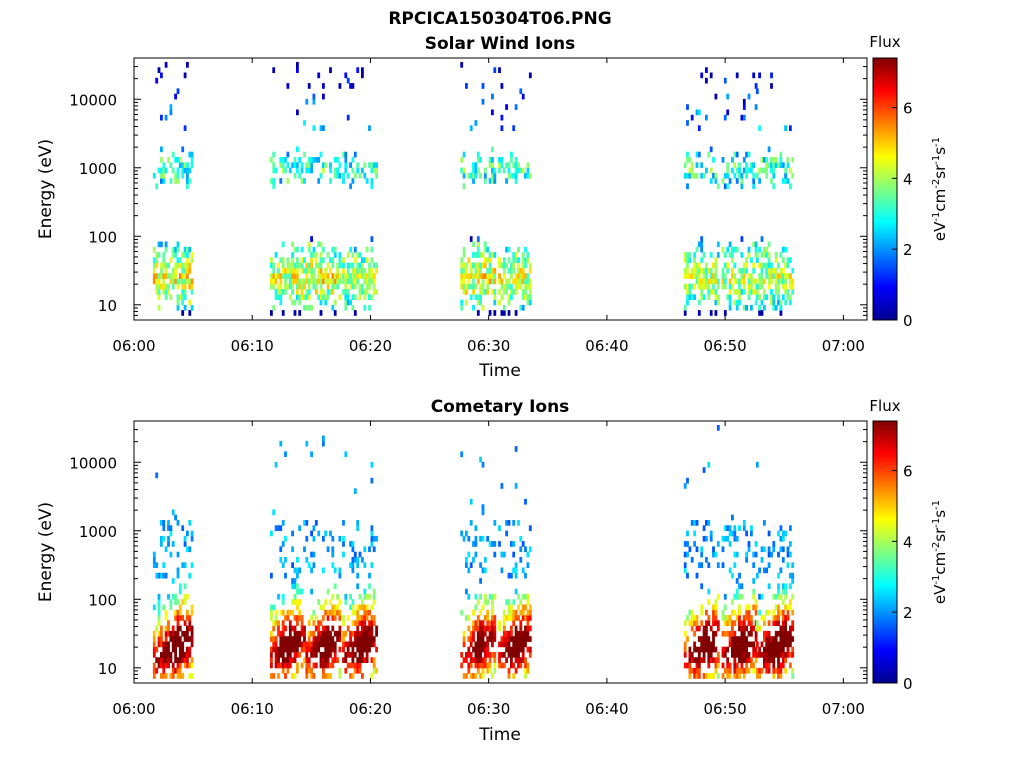  I want to click on figure-title: RPCICA150304T06.PNG, so click(499, 19).